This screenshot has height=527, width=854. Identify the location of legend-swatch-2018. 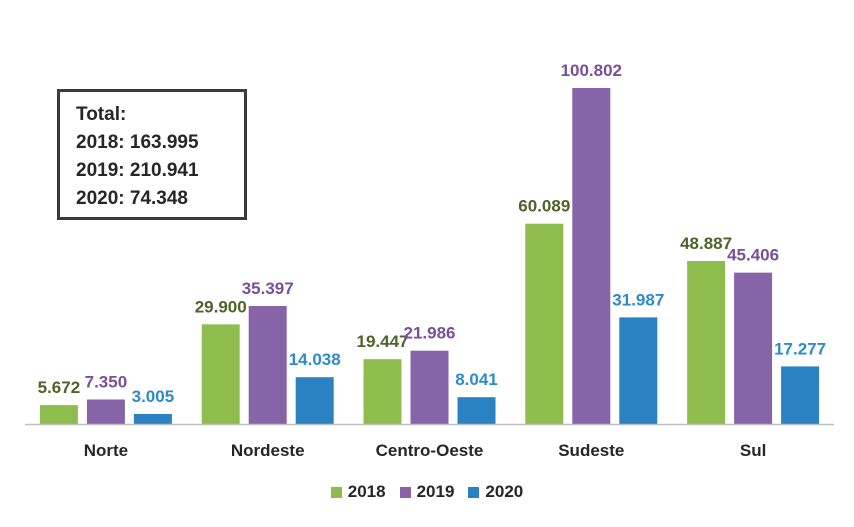
(336, 492).